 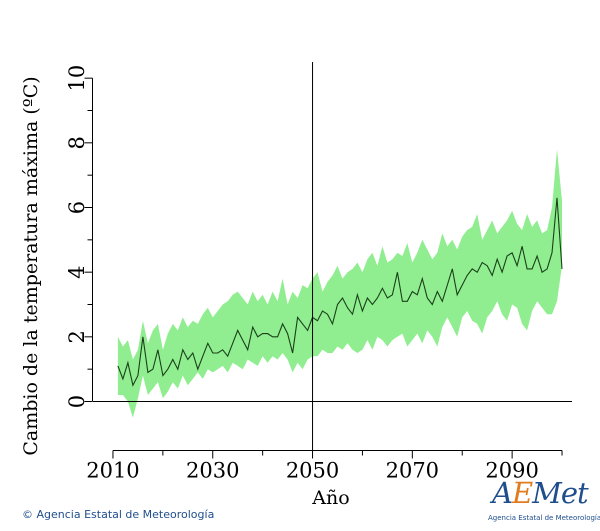 I want to click on y-tick-label: 10, so click(x=77, y=78).